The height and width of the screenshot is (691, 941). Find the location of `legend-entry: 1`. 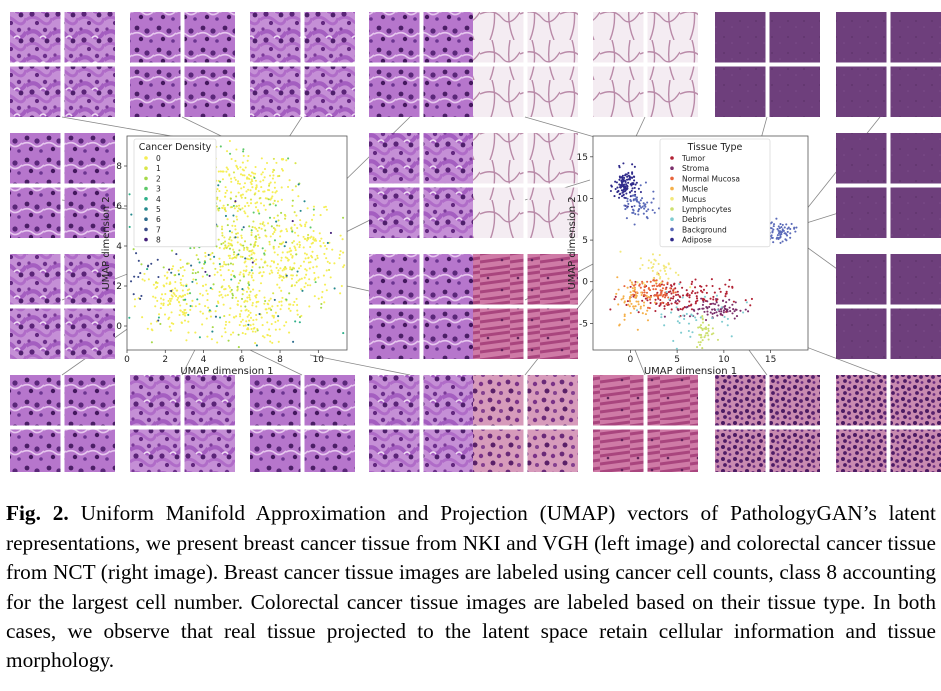

legend-entry: 1 is located at coordinates (158, 168).